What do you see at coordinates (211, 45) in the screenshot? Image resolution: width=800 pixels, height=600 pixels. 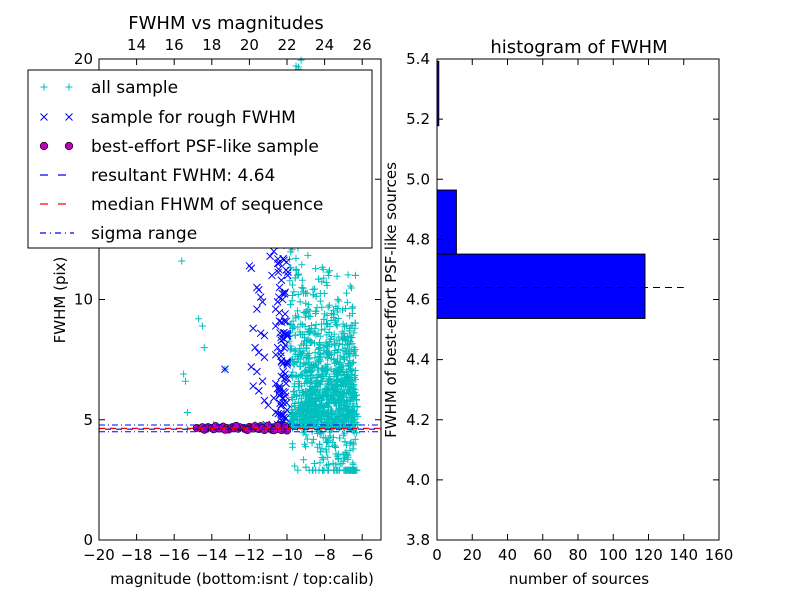 I see `top-x-tick-label: 18` at bounding box center [211, 45].